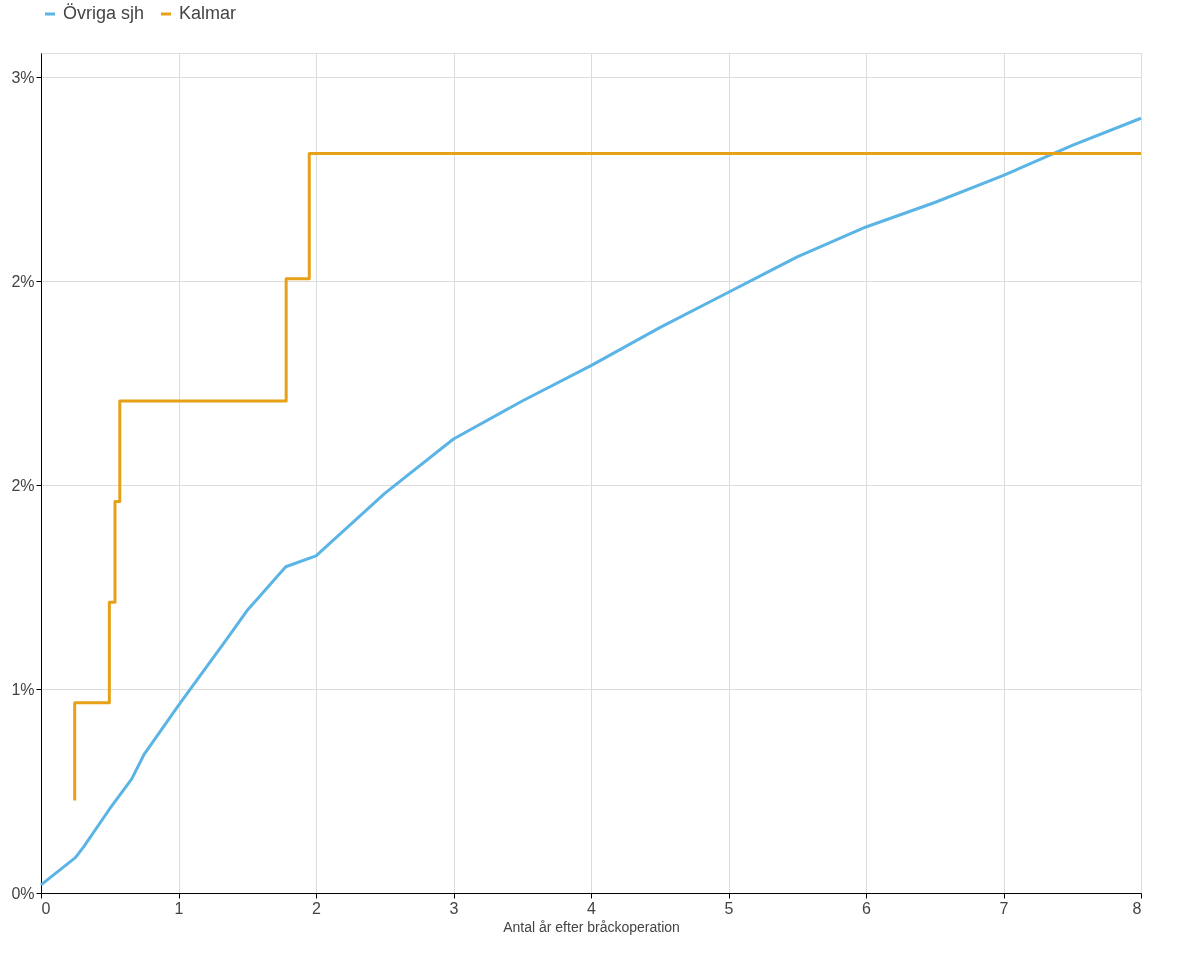 Image resolution: width=1192 pixels, height=968 pixels. Describe the element at coordinates (23, 77) in the screenshot. I see `y-tick-label: 3%` at that location.